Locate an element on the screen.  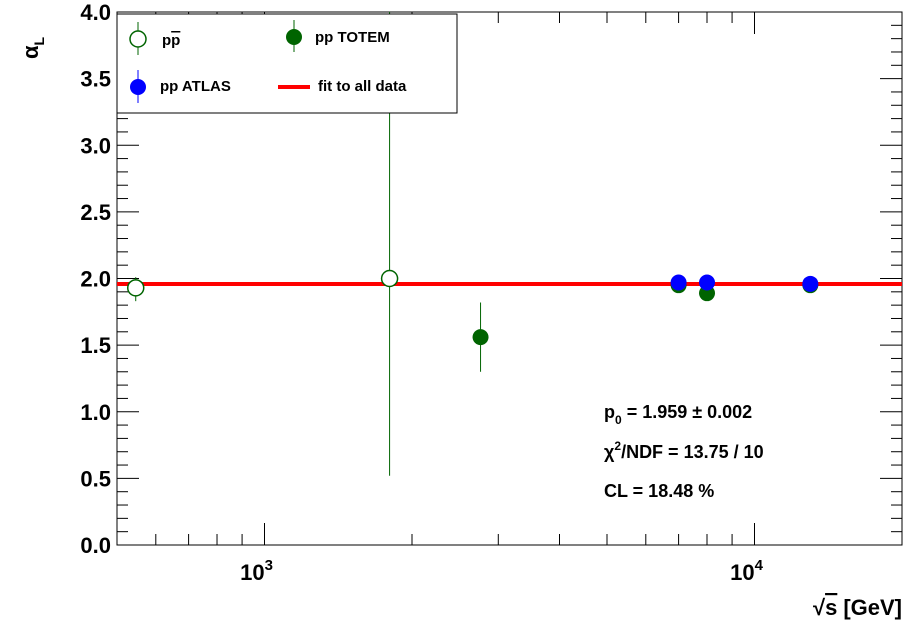
svg-text: αL is located at coordinates (32, 48).